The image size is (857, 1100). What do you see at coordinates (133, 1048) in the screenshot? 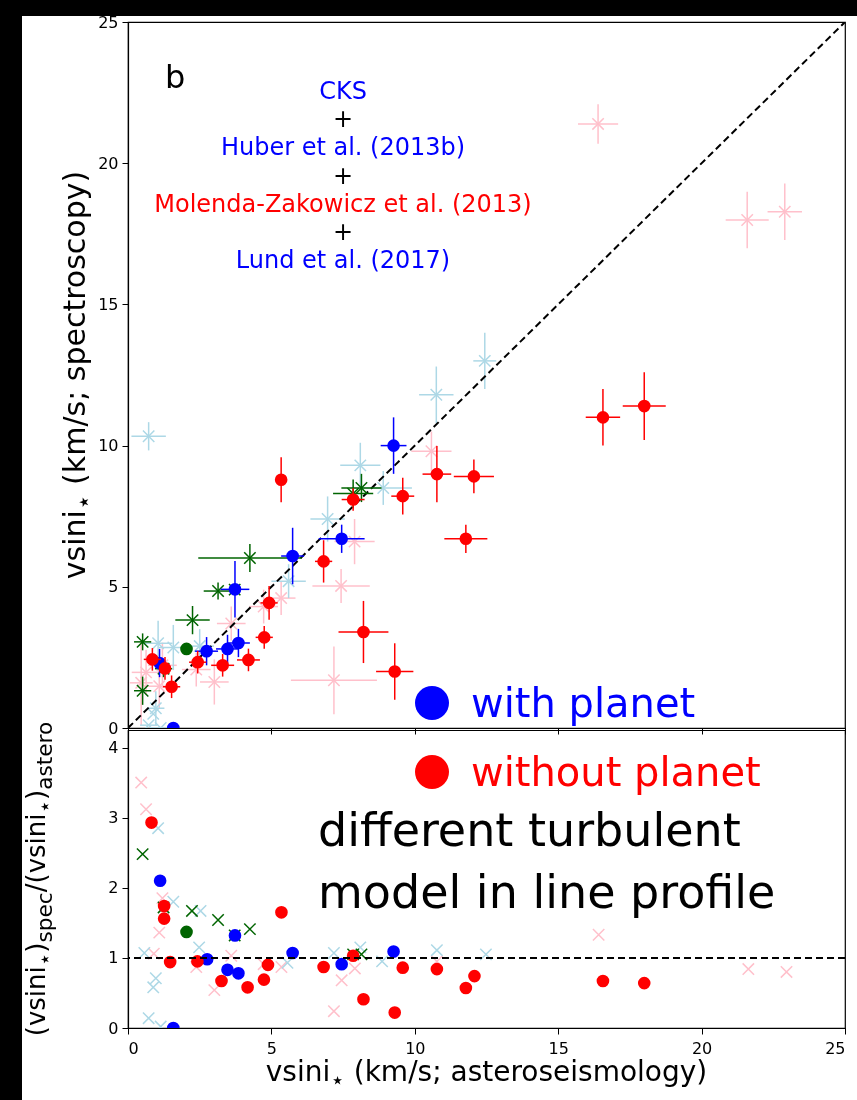
I see `x-tick-label: 0` at bounding box center [133, 1048].